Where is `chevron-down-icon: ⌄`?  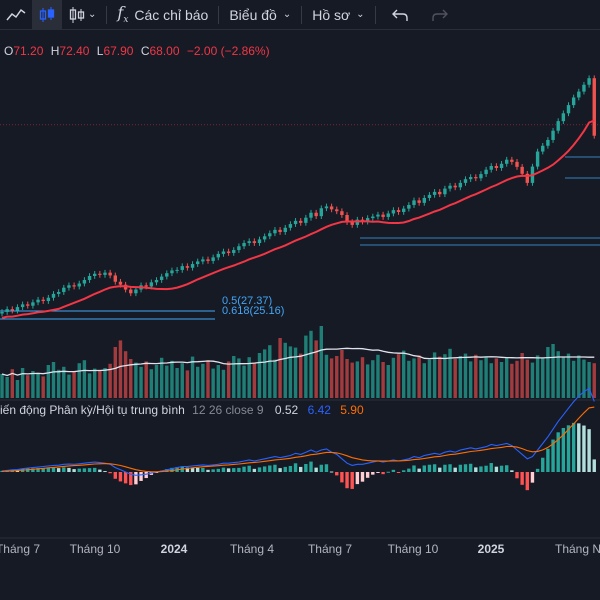 chevron-down-icon: ⌄ is located at coordinates (92, 14).